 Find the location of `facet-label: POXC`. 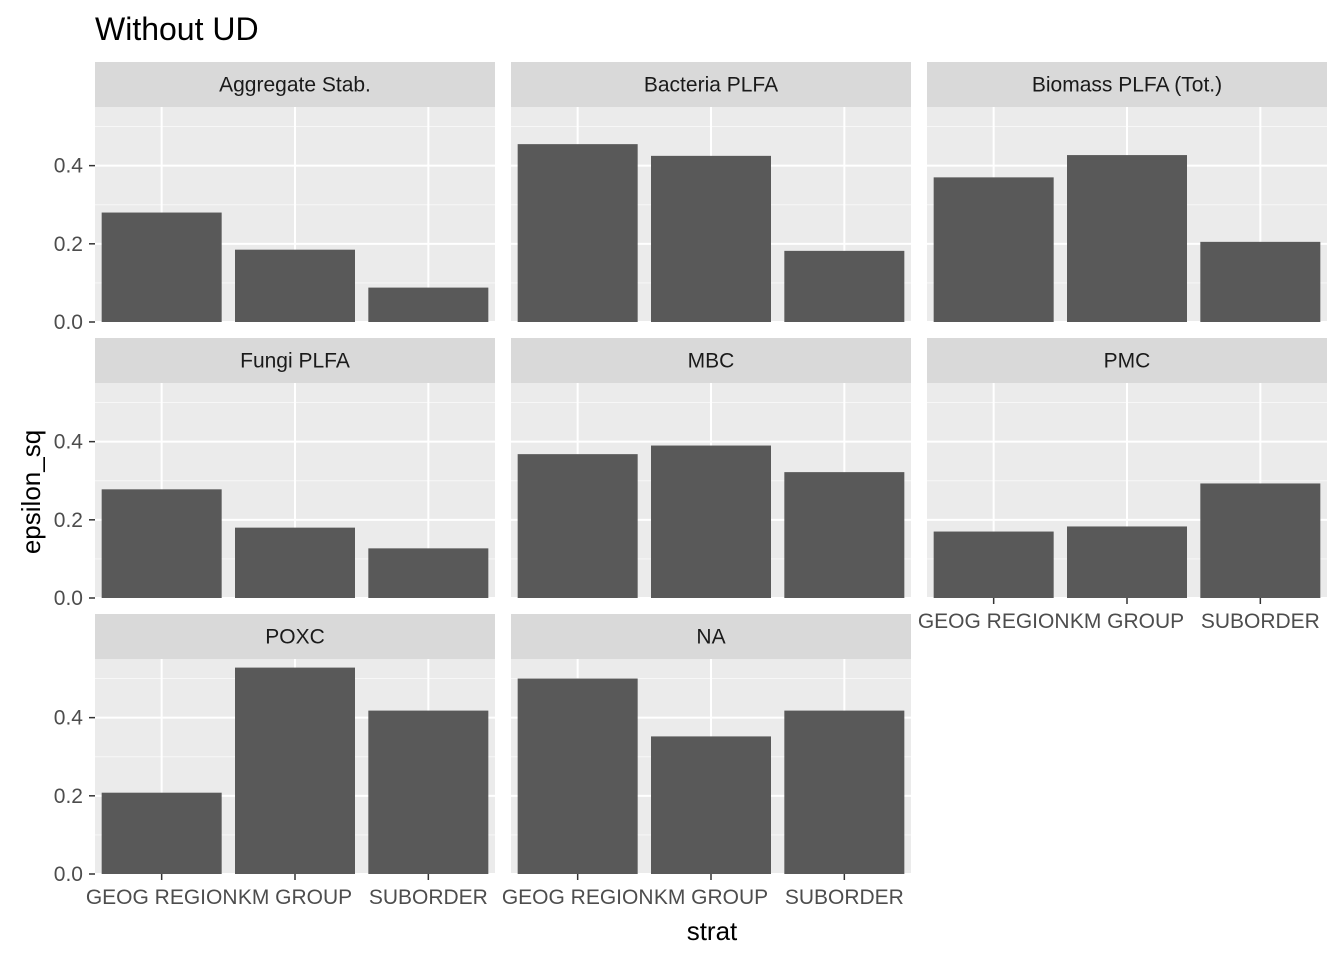

facet-label: POXC is located at coordinates (295, 637).